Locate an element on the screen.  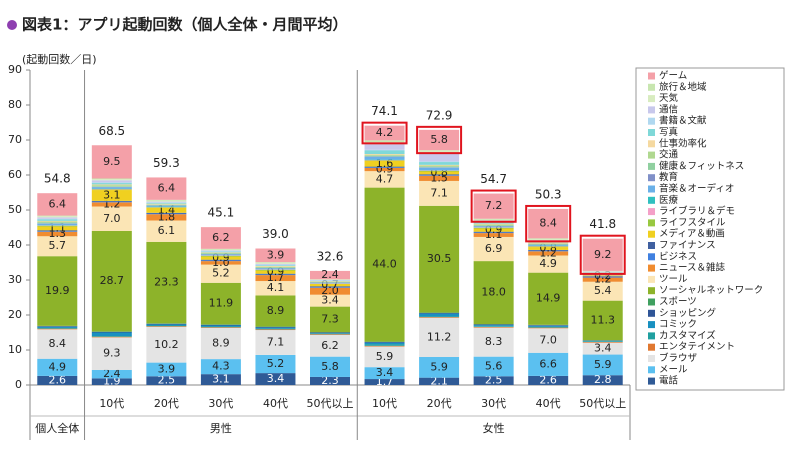
data-label: 6.6 is located at coordinates (548, 363).